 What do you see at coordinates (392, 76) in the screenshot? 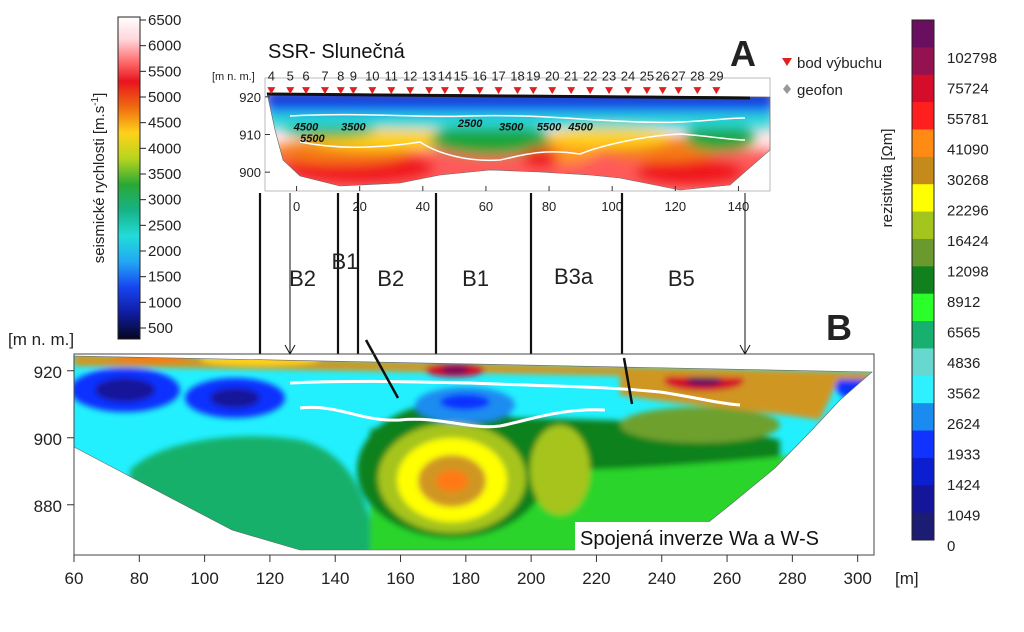
I see `shot-point-label: 11` at bounding box center [392, 76].